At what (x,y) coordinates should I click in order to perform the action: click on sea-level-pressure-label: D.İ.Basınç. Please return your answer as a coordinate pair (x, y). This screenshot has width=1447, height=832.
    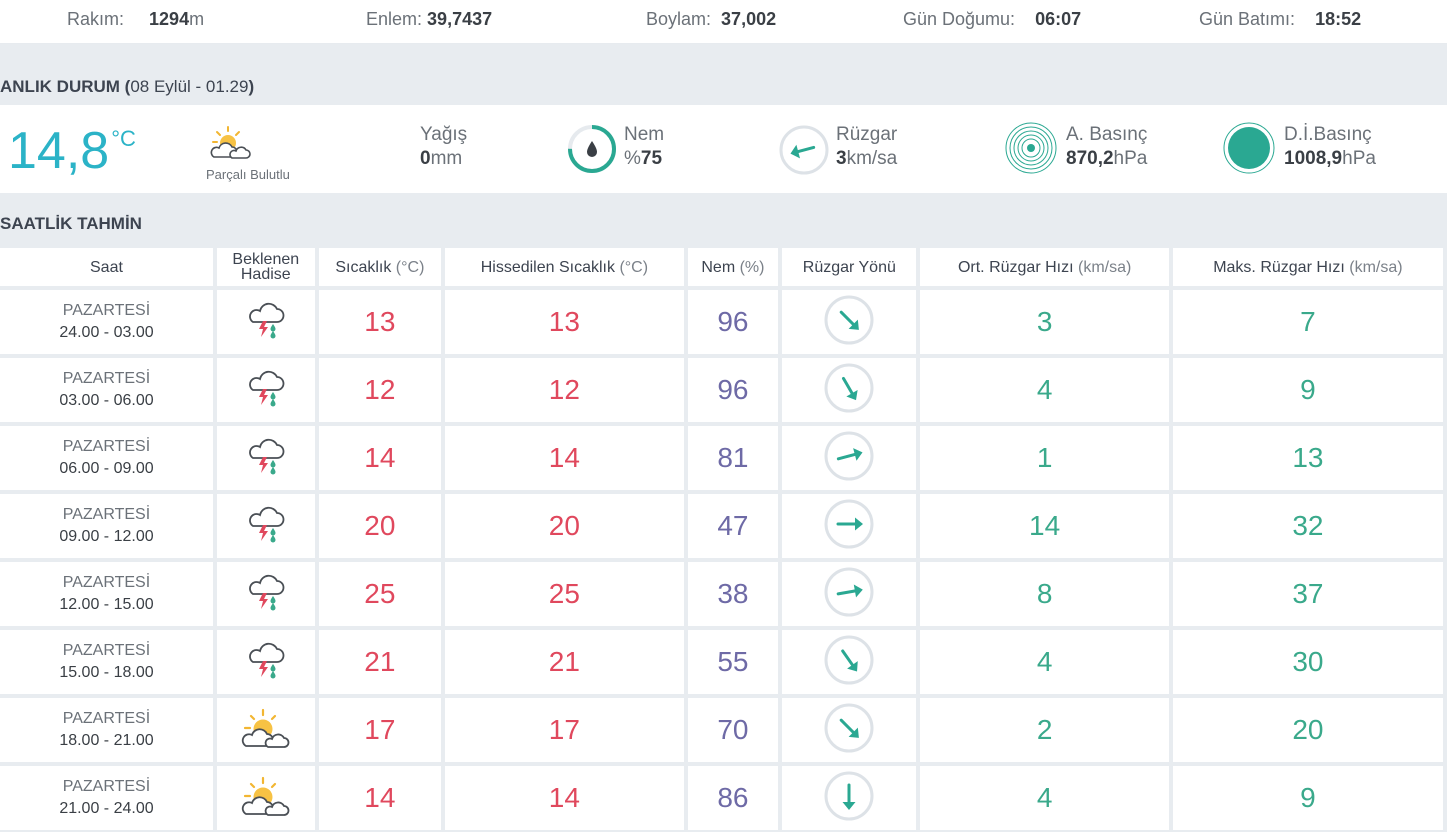
    Looking at the image, I should click on (1328, 134).